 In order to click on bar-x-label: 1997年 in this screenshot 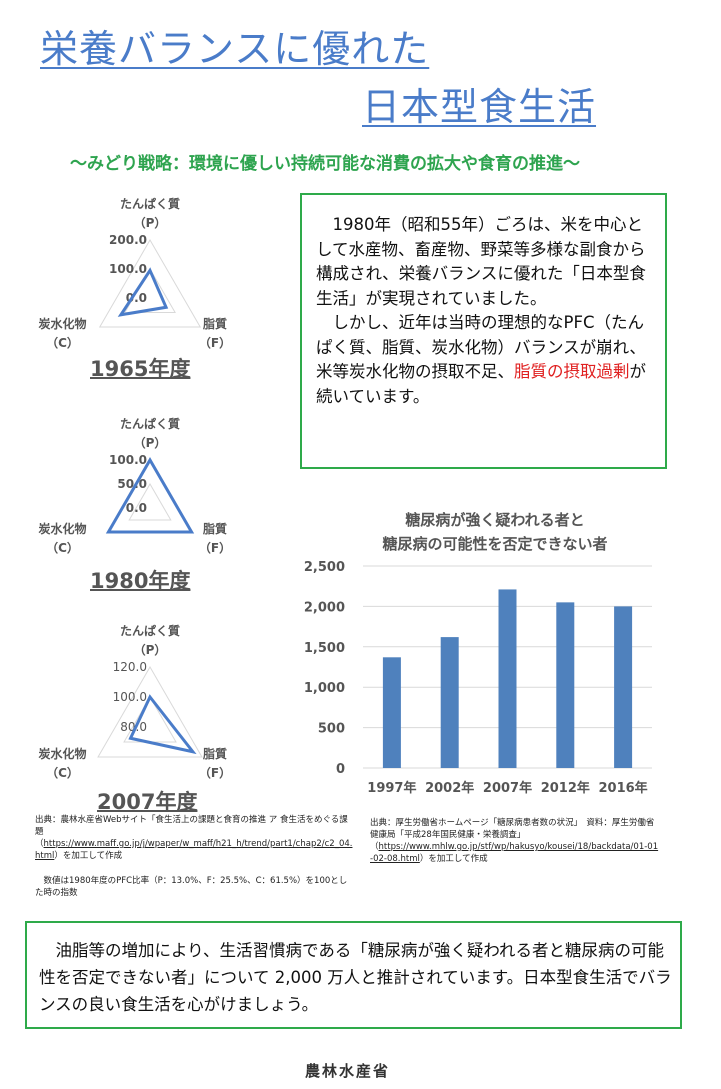, I will do `click(391, 788)`.